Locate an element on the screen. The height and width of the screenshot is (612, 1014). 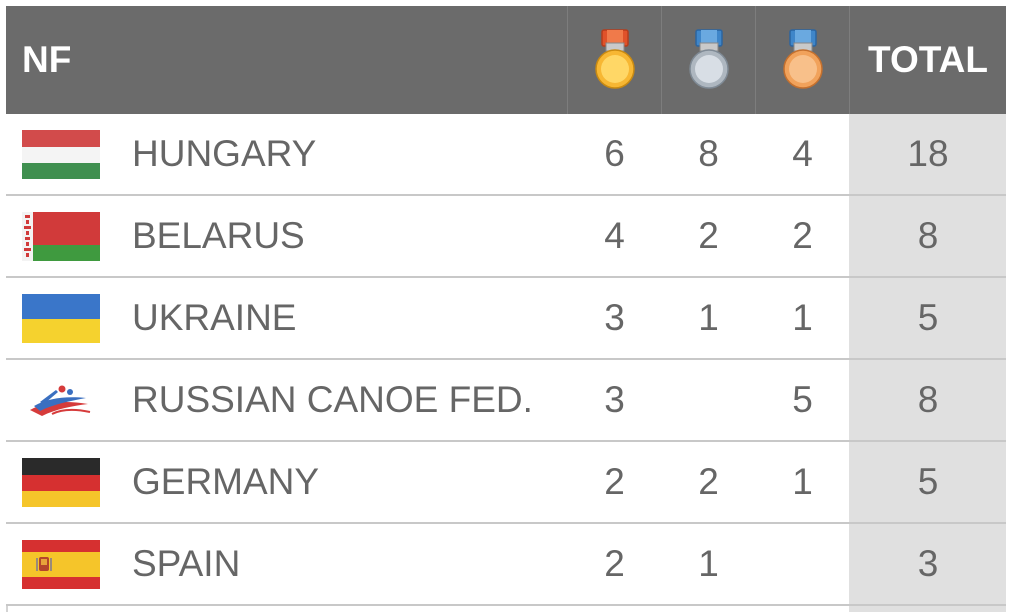
nf-header-label: NF is located at coordinates (47, 59).